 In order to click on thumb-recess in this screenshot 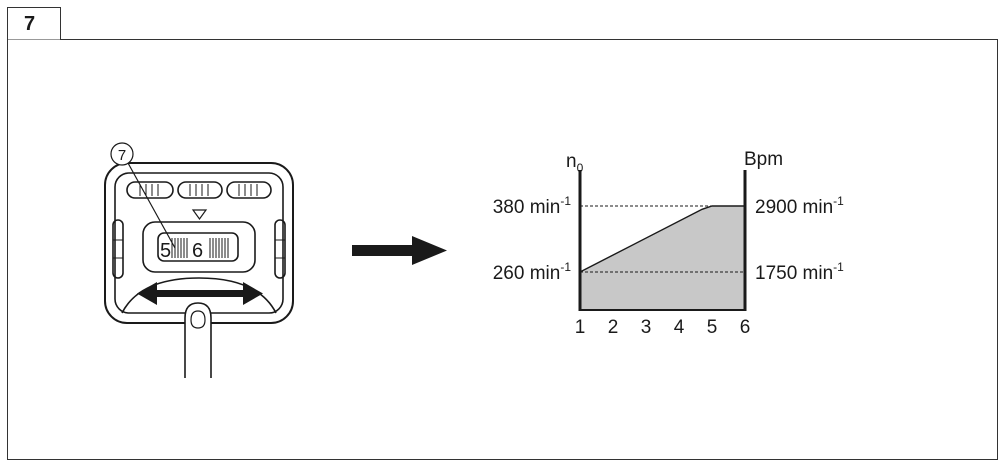, I will do `click(199, 295)`.